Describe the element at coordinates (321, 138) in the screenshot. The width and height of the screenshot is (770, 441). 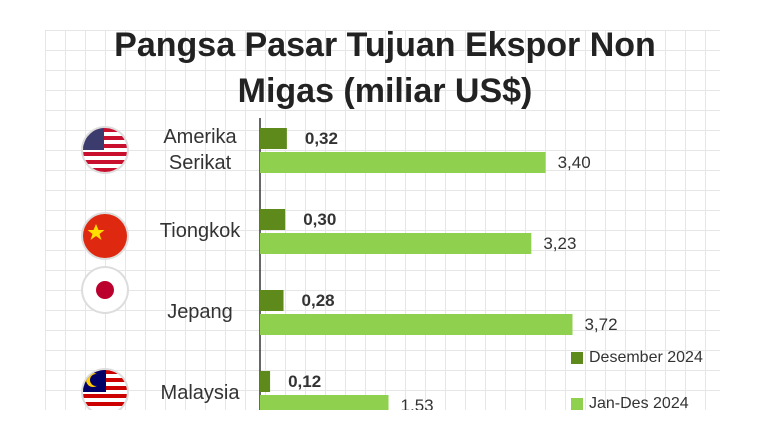
I see `value-label: 0,32` at that location.